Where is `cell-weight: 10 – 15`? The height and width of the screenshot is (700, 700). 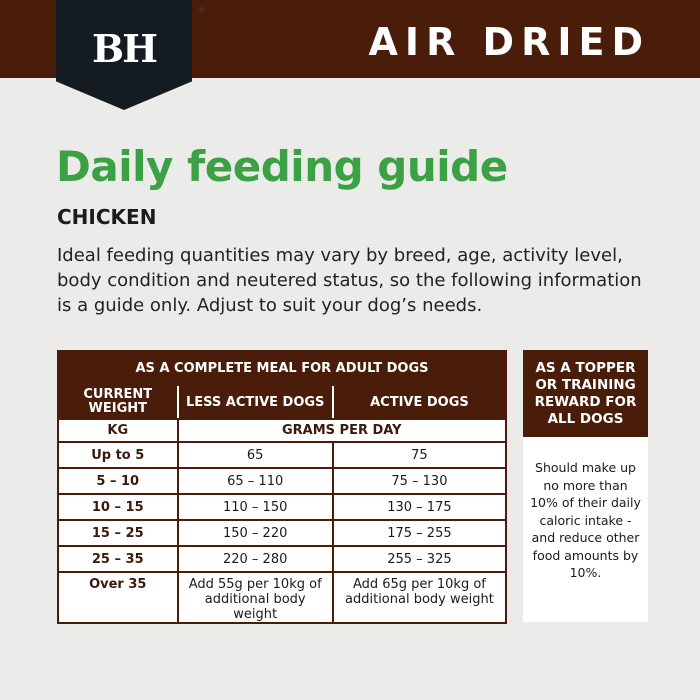
cell-weight: 10 – 15 is located at coordinates (118, 507).